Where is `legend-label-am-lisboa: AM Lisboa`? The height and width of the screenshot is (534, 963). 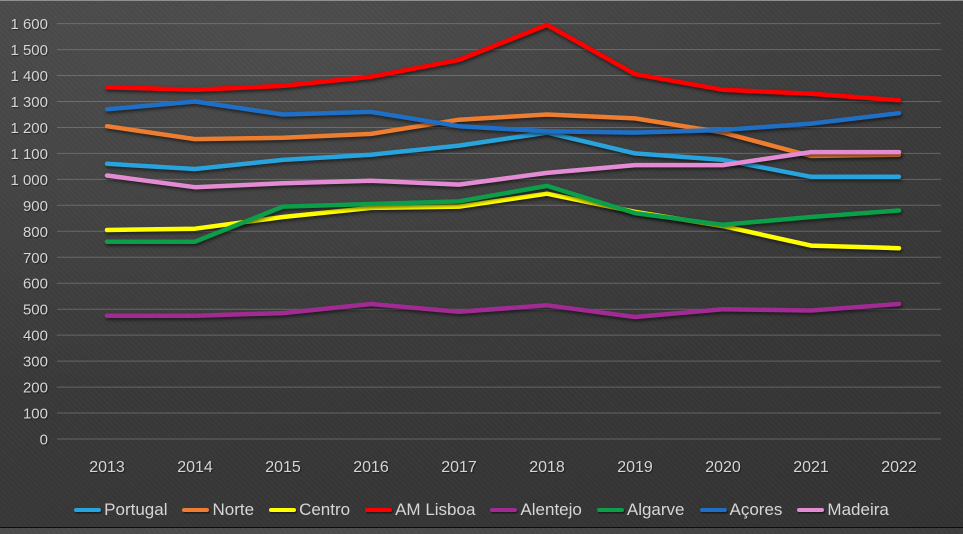 legend-label-am-lisboa: AM Lisboa is located at coordinates (435, 509).